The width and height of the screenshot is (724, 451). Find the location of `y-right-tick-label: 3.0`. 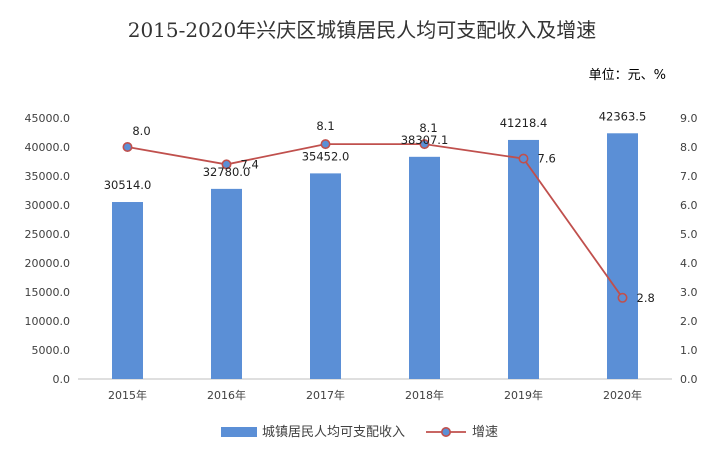

y-right-tick-label: 3.0 is located at coordinates (689, 292).